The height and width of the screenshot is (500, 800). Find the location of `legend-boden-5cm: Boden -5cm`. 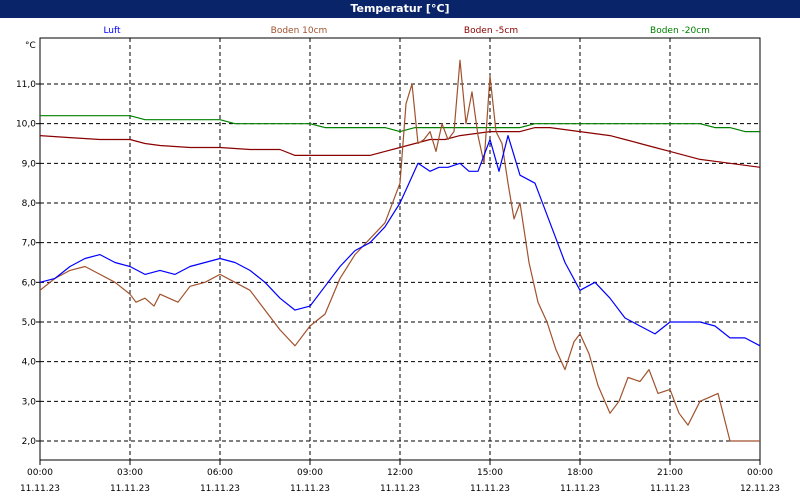

legend-boden-5cm: Boden -5cm is located at coordinates (491, 31).